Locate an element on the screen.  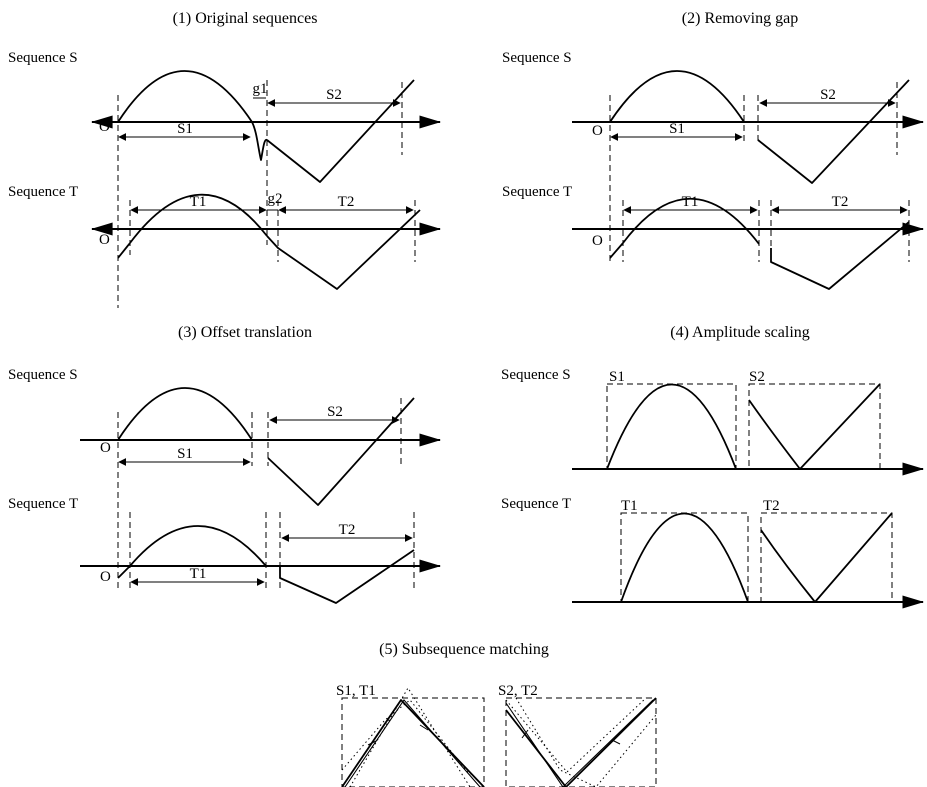
s1-t1-bounding-box is located at coordinates (413, 742).